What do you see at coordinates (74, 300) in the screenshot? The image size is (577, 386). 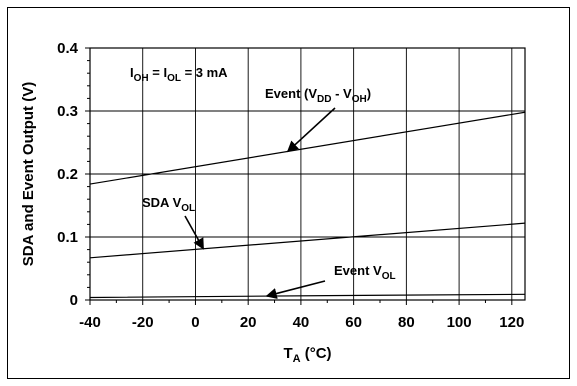 I see `y-tick-label: 0` at bounding box center [74, 300].